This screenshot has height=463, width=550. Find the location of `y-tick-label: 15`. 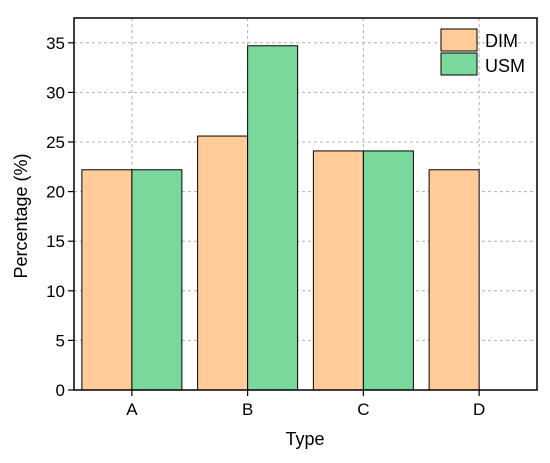

y-tick-label: 15 is located at coordinates (55, 241).